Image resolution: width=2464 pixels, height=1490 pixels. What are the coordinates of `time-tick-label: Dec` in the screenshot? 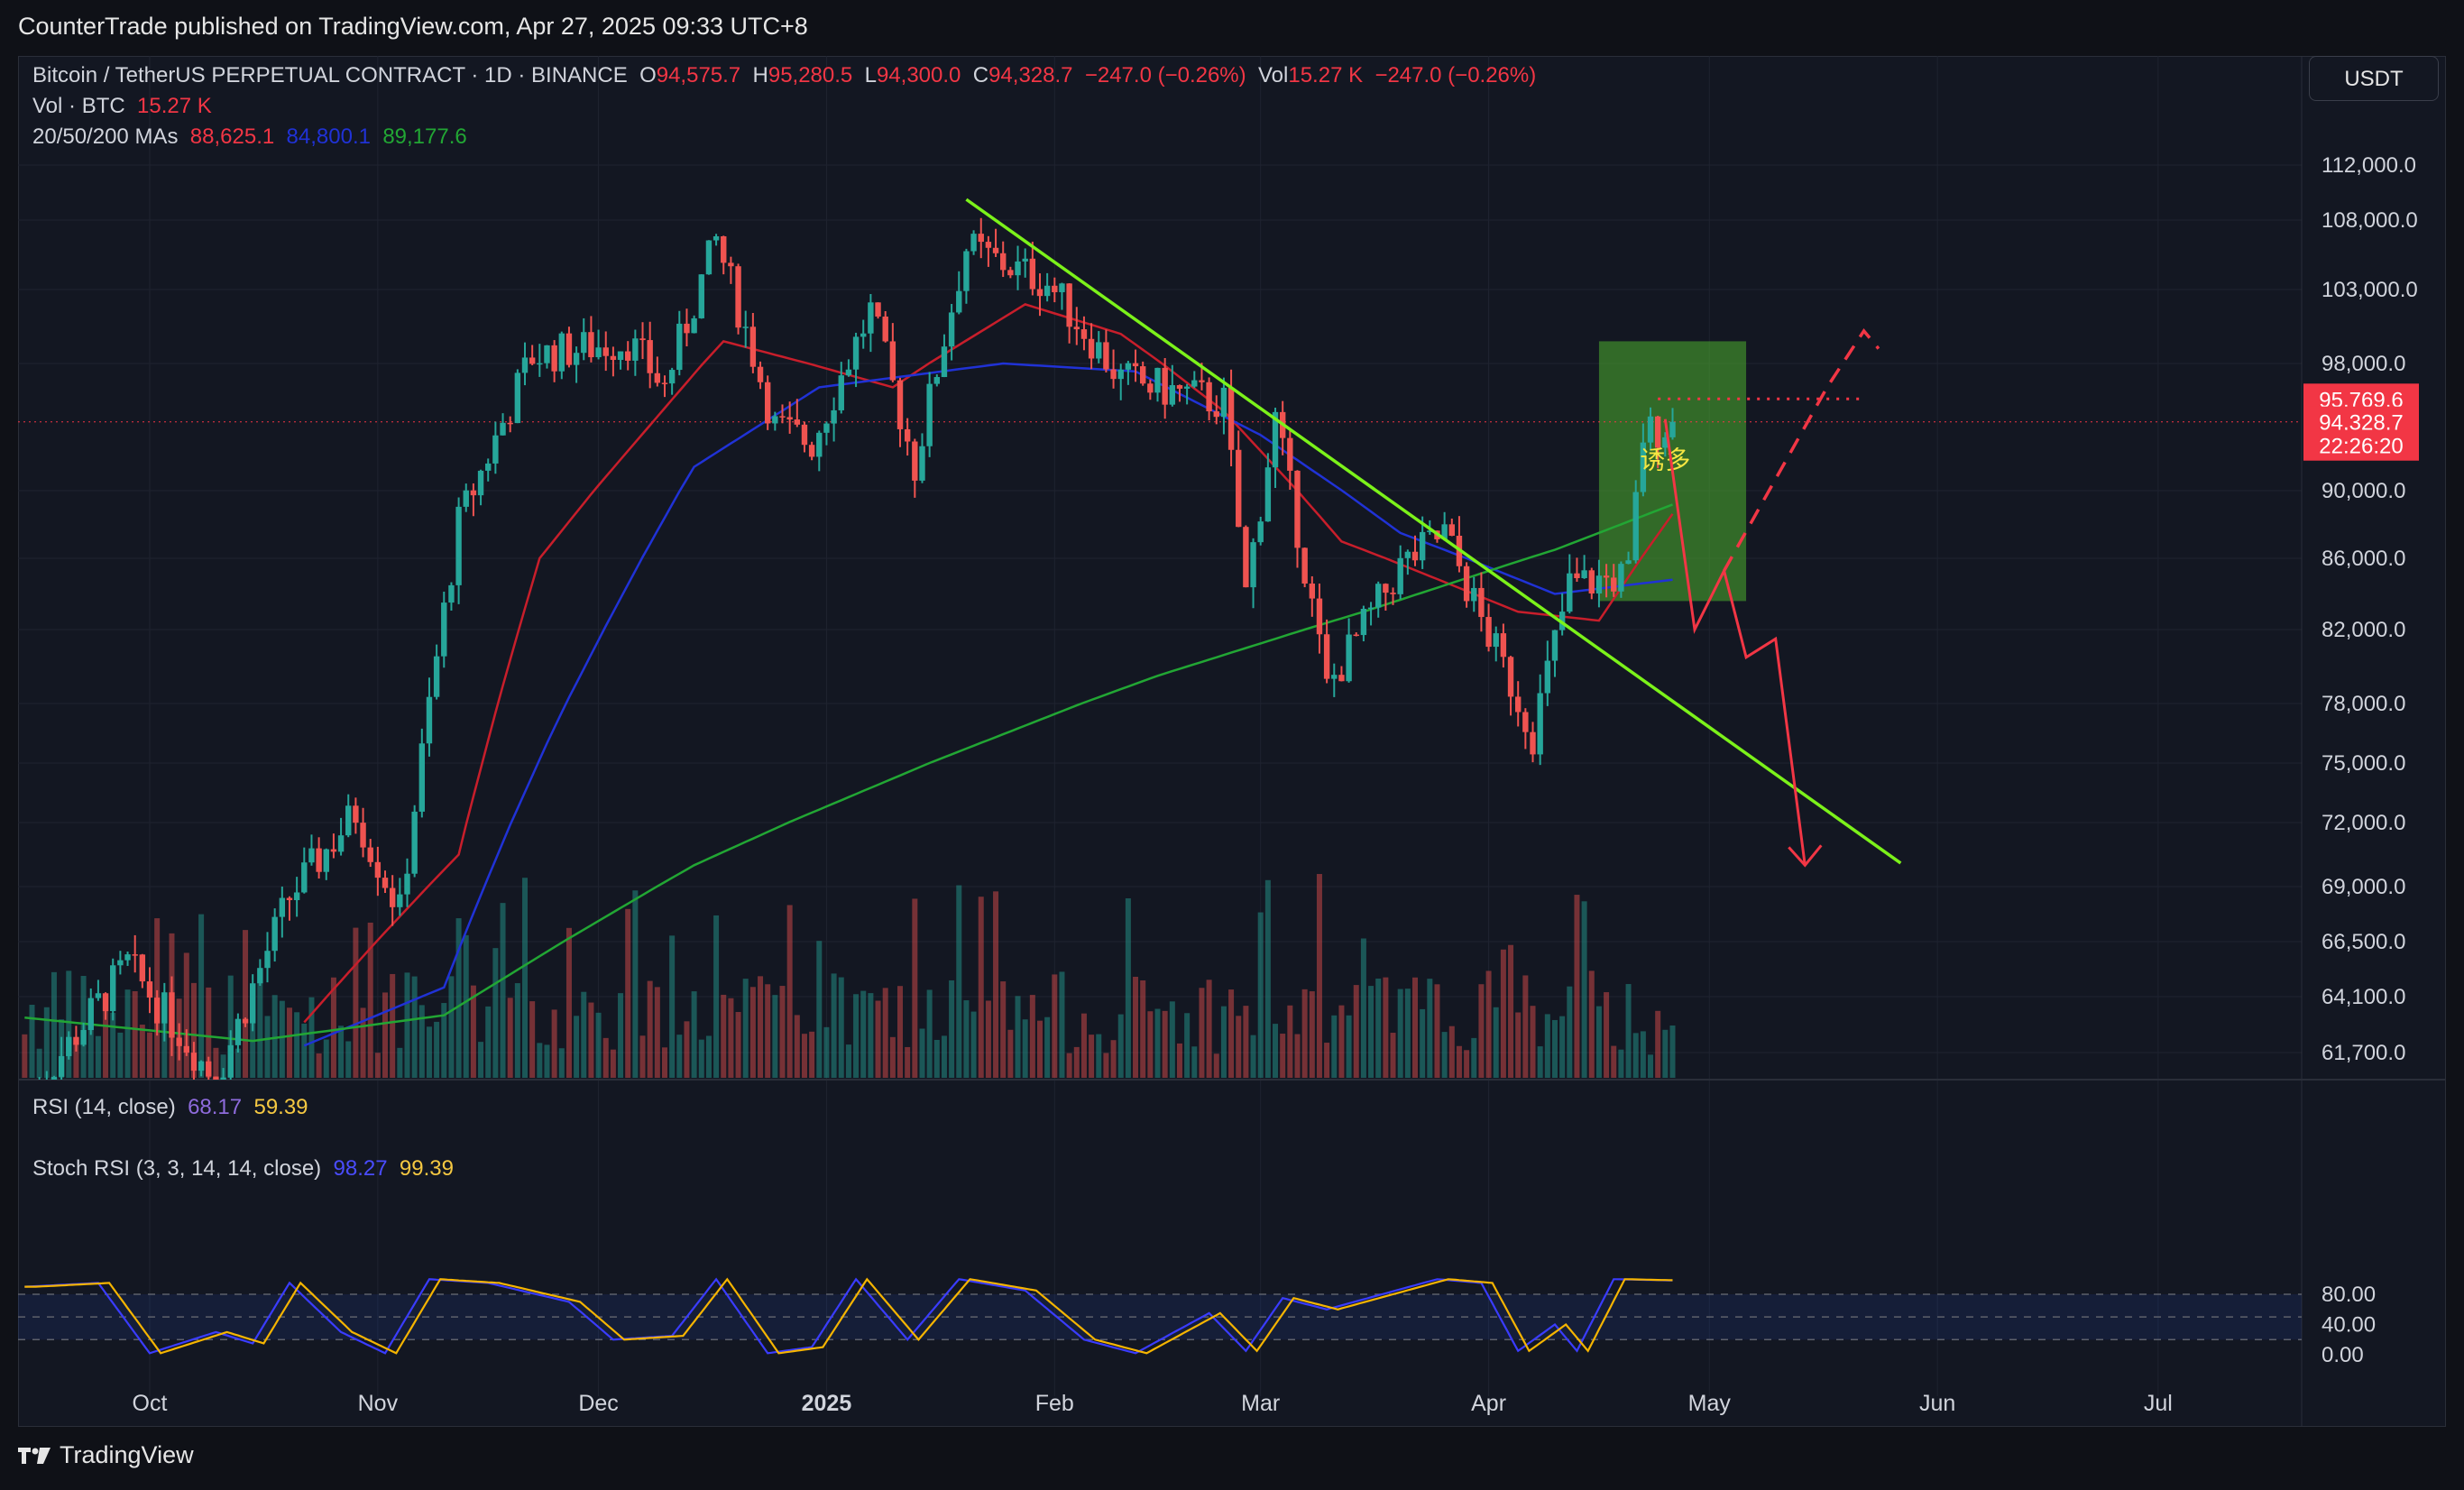 It's located at (598, 1403).